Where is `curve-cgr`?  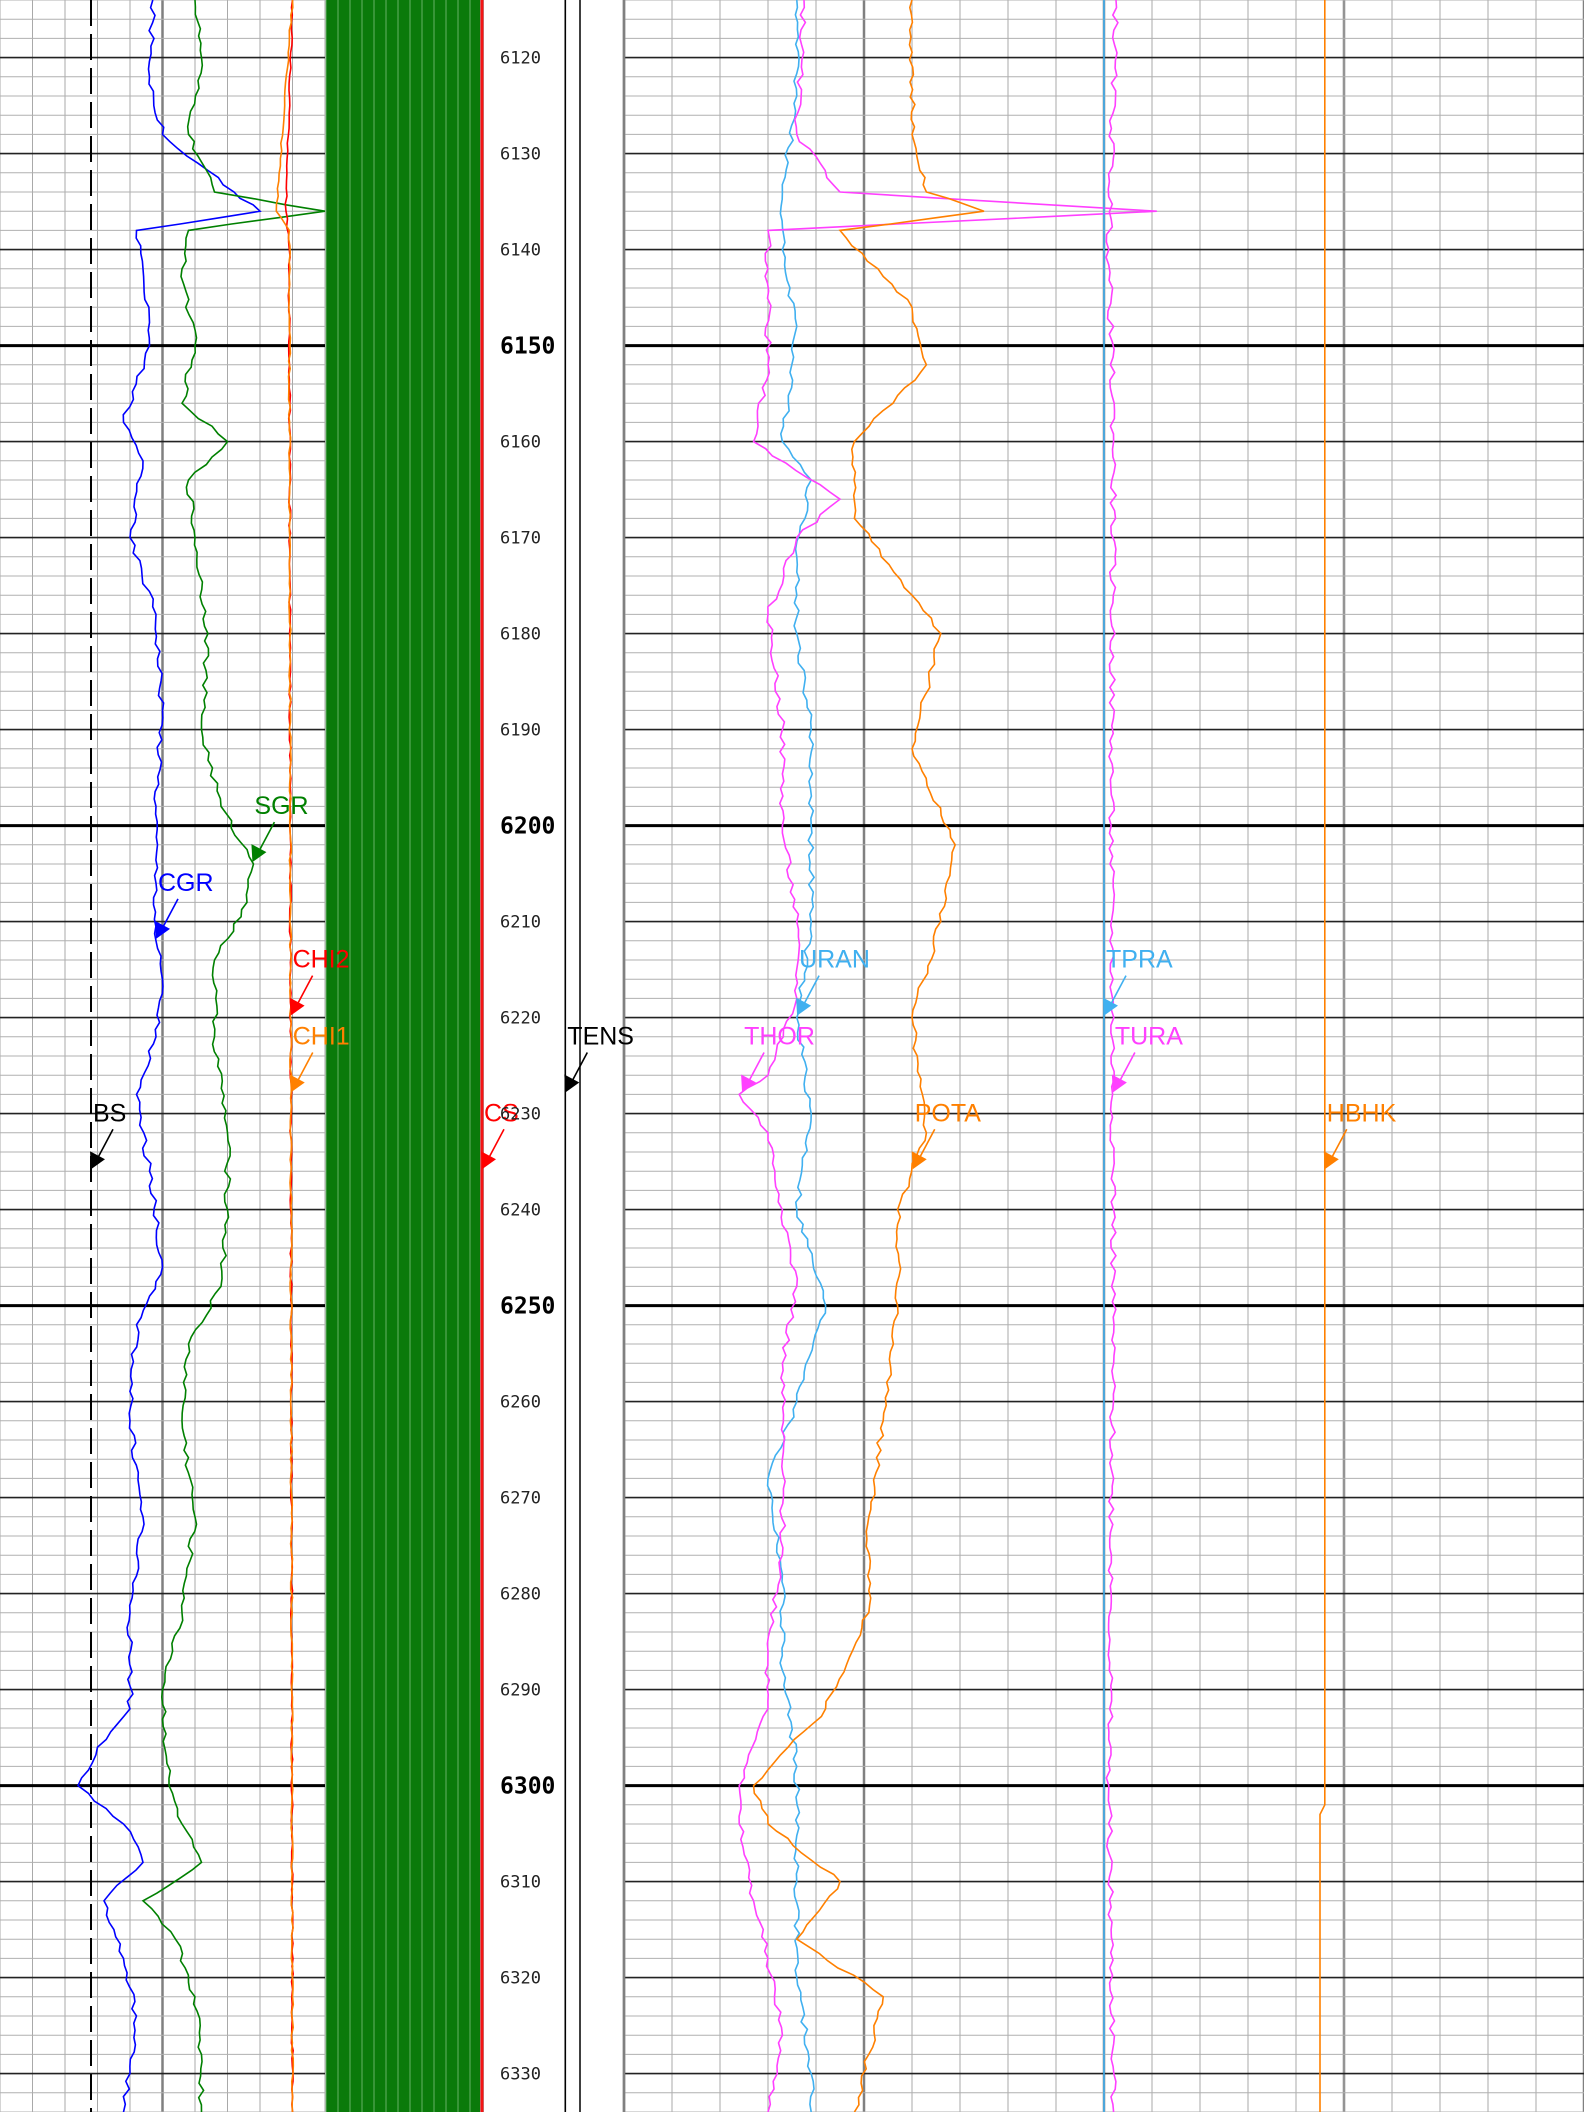
curve-cgr is located at coordinates (169, 1056).